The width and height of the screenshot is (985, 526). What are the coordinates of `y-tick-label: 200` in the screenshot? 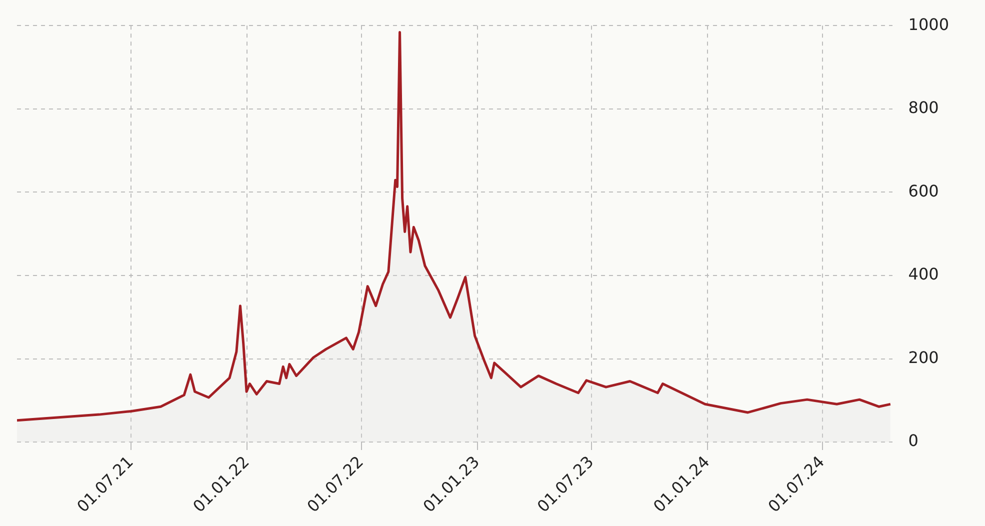 It's located at (923, 357).